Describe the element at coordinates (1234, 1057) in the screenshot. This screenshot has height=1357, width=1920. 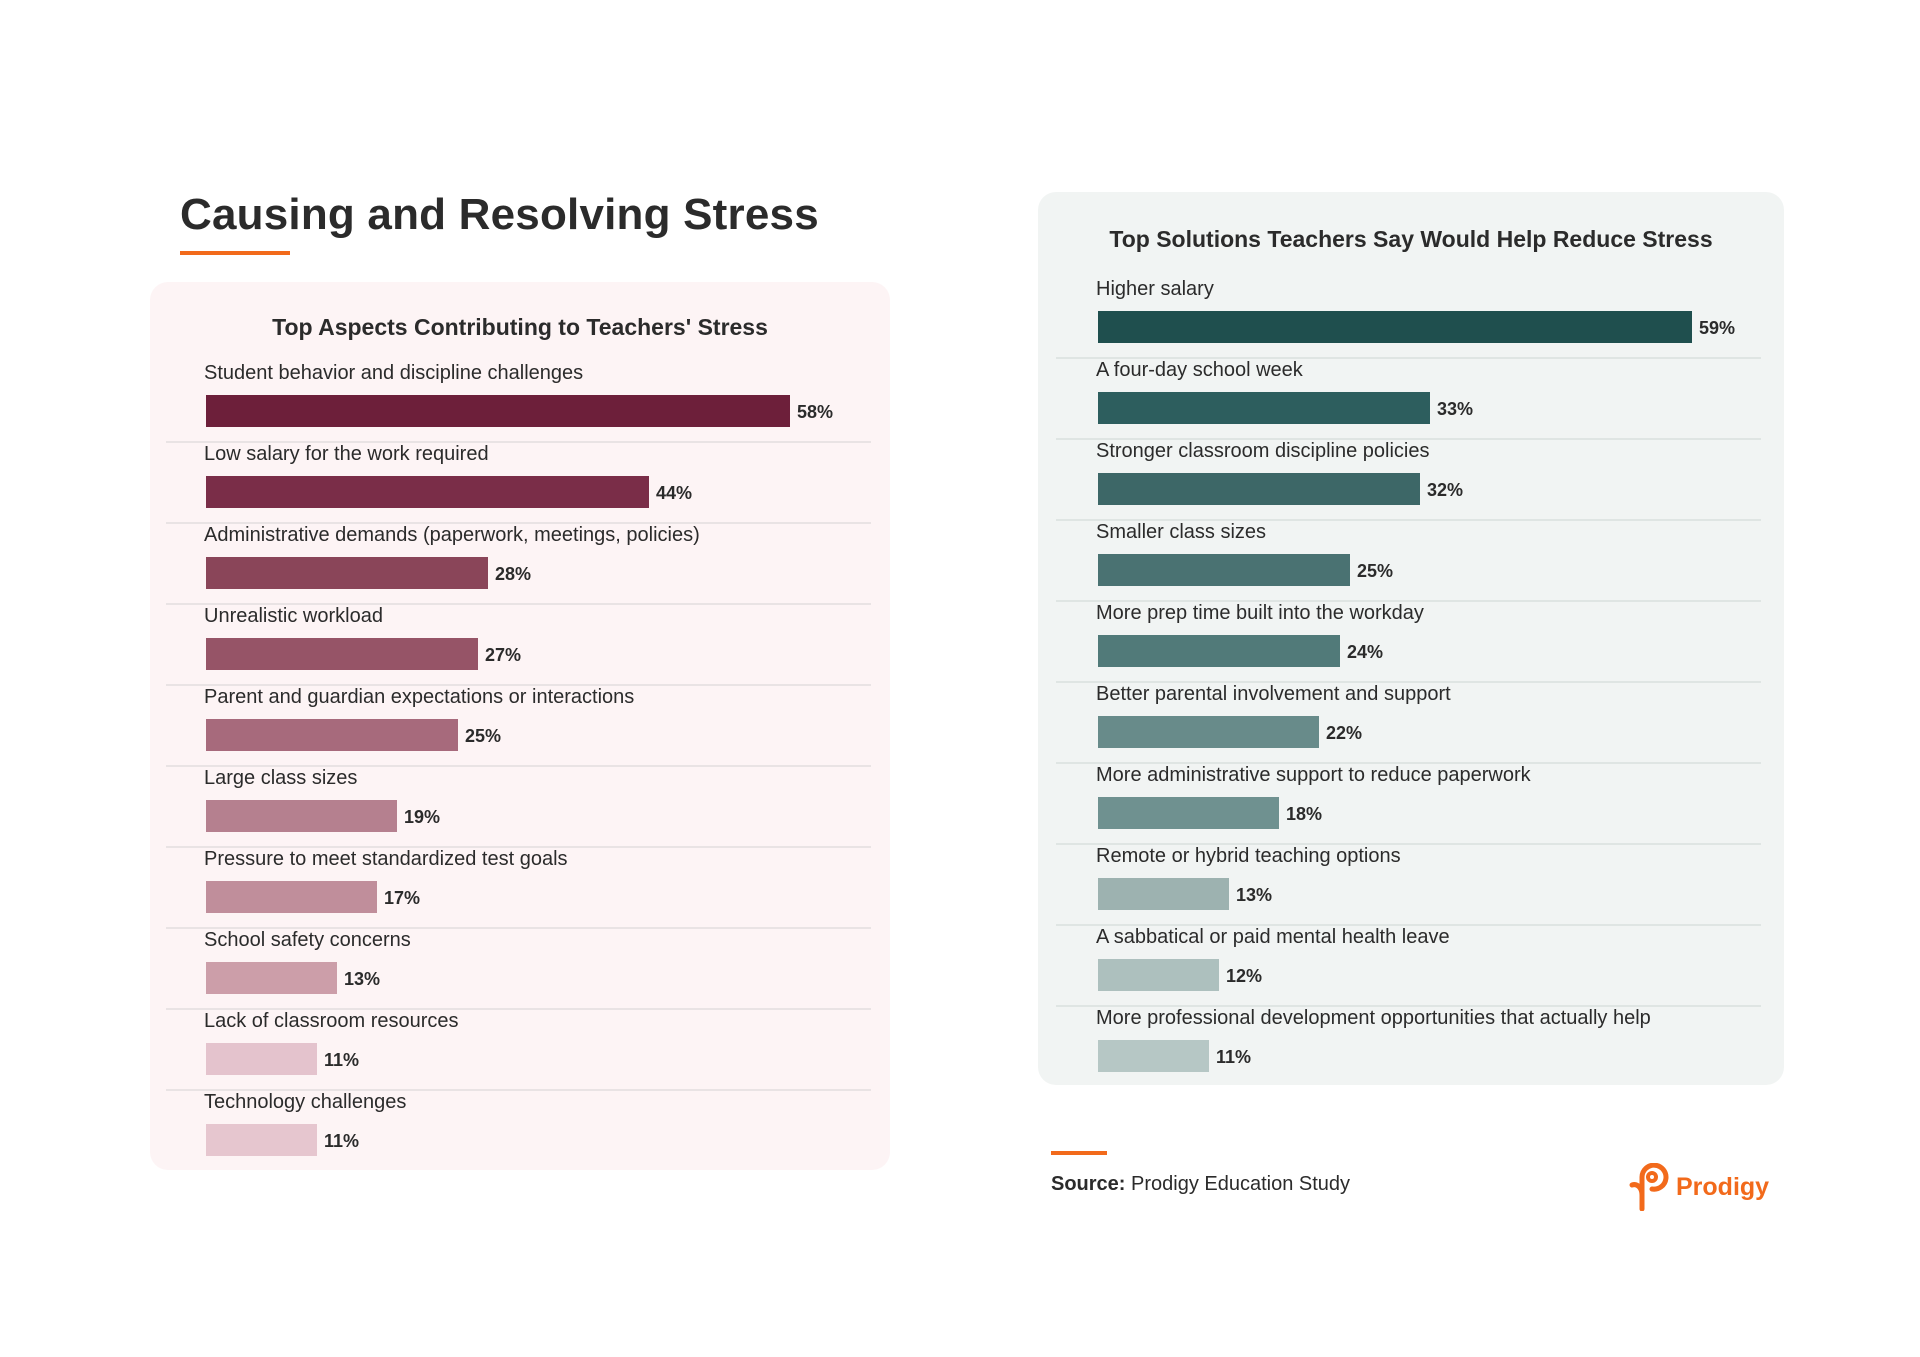
I see `stress-solutions-value-label: 11%` at that location.